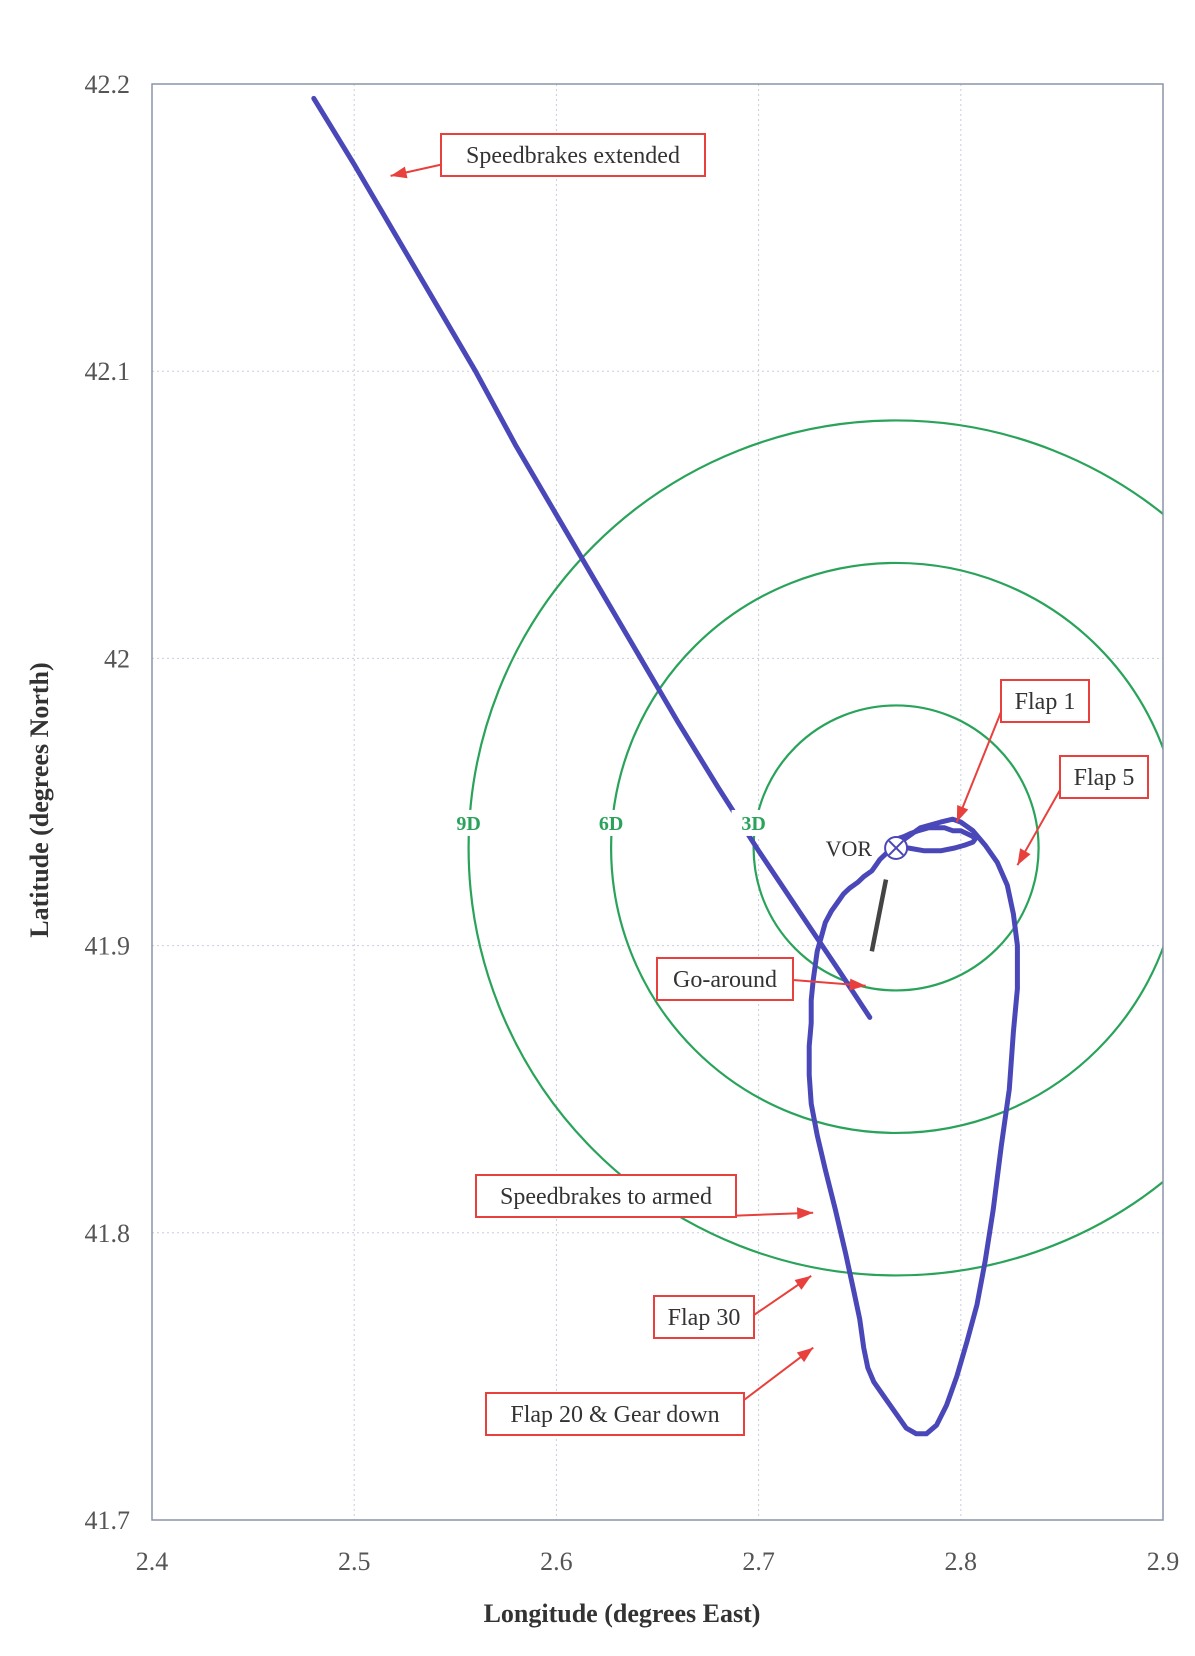 The height and width of the screenshot is (1656, 1195). I want to click on annotation-callout: Flap 5, so click(1082, 810).